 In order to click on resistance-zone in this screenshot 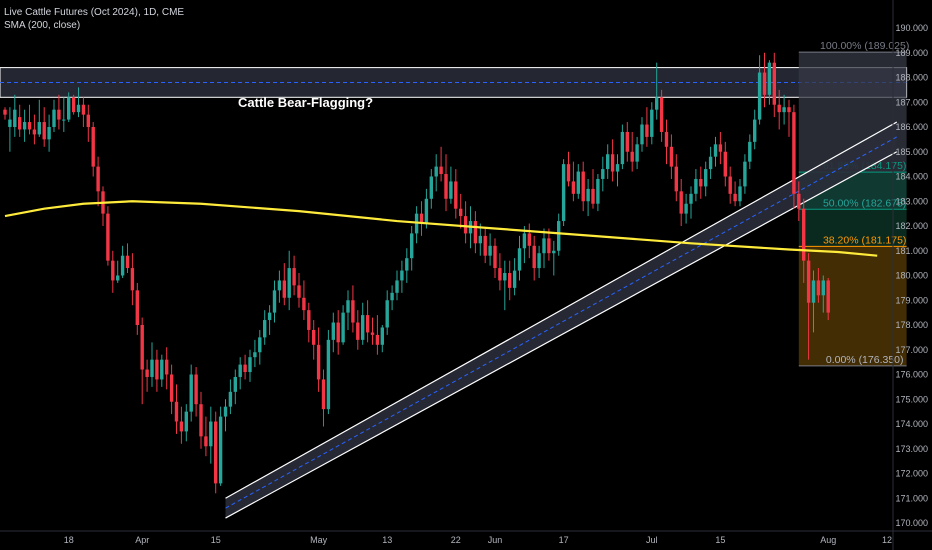, I will do `click(454, 82)`.